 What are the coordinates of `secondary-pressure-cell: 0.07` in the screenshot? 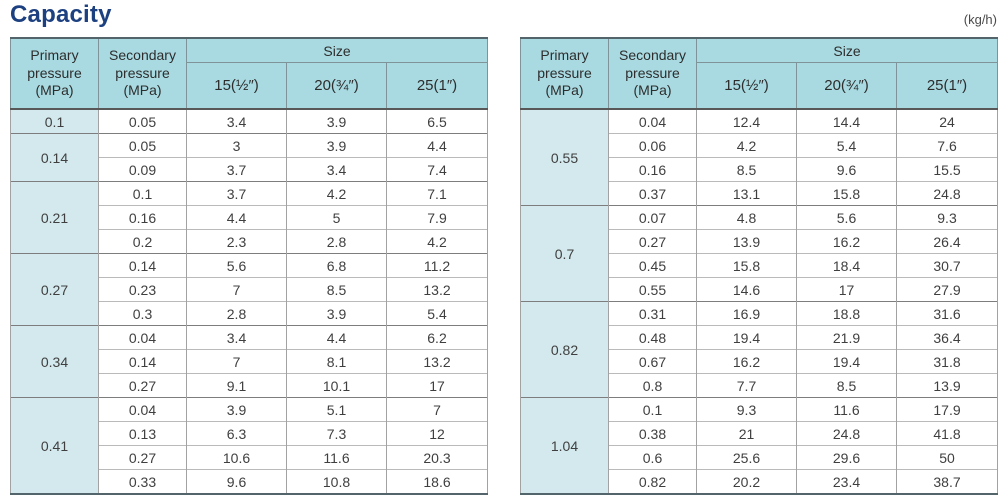 It's located at (652, 217).